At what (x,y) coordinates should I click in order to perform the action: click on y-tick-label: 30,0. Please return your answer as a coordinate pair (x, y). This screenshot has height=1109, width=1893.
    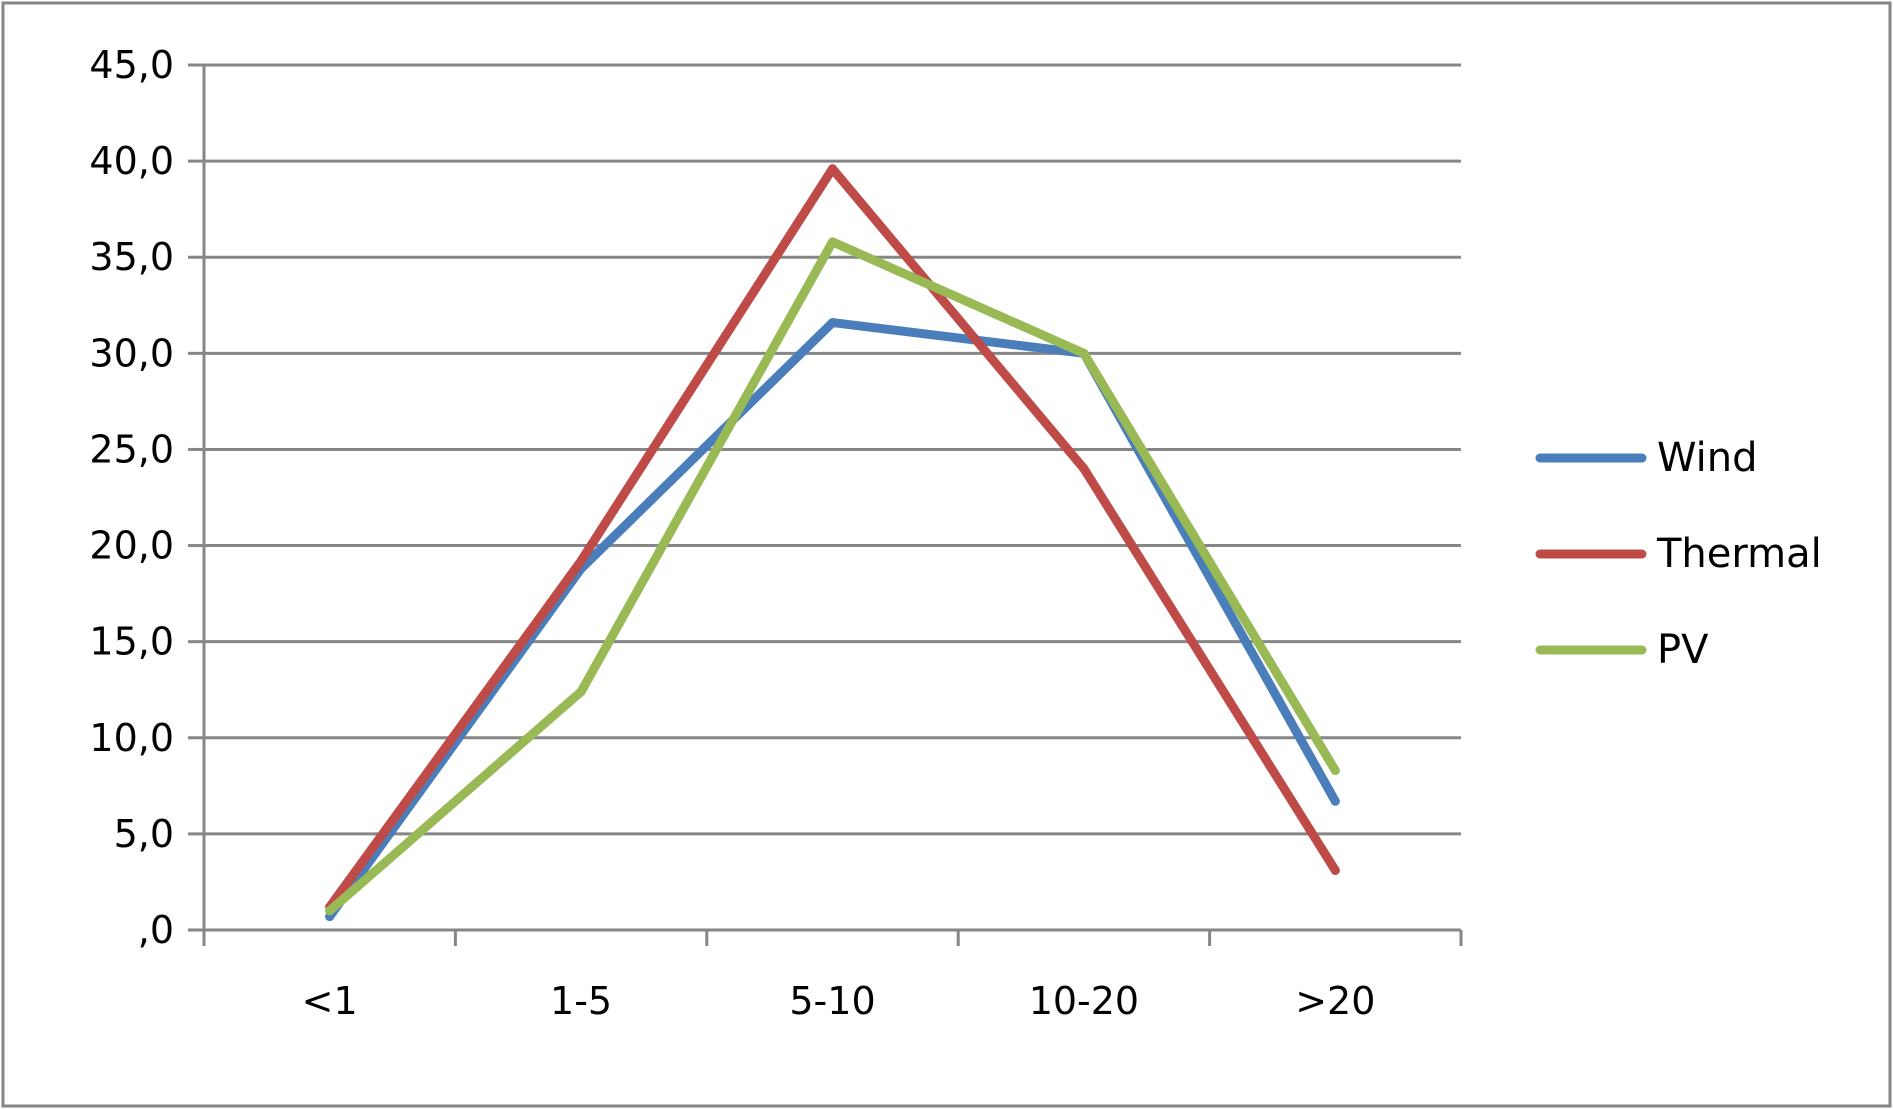
    Looking at the image, I should click on (131, 353).